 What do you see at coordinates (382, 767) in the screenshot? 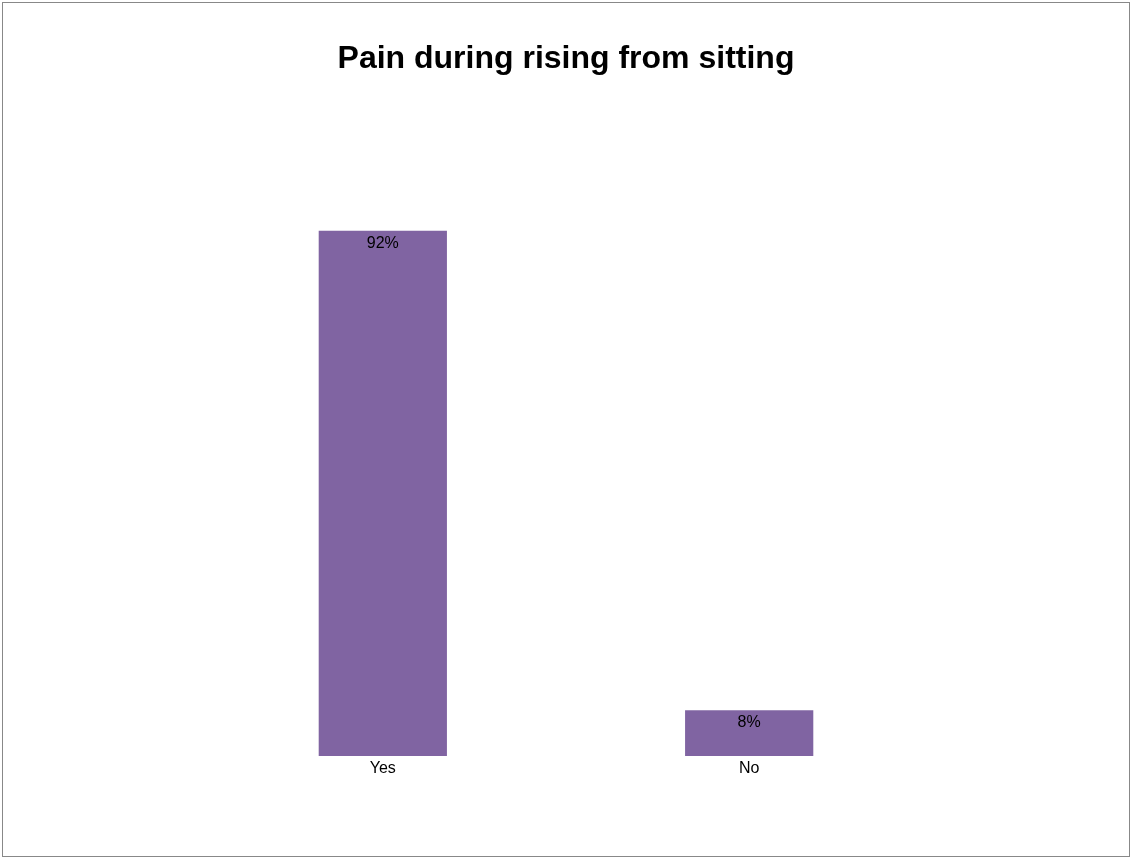
I see `x-tick-label: Yes` at bounding box center [382, 767].